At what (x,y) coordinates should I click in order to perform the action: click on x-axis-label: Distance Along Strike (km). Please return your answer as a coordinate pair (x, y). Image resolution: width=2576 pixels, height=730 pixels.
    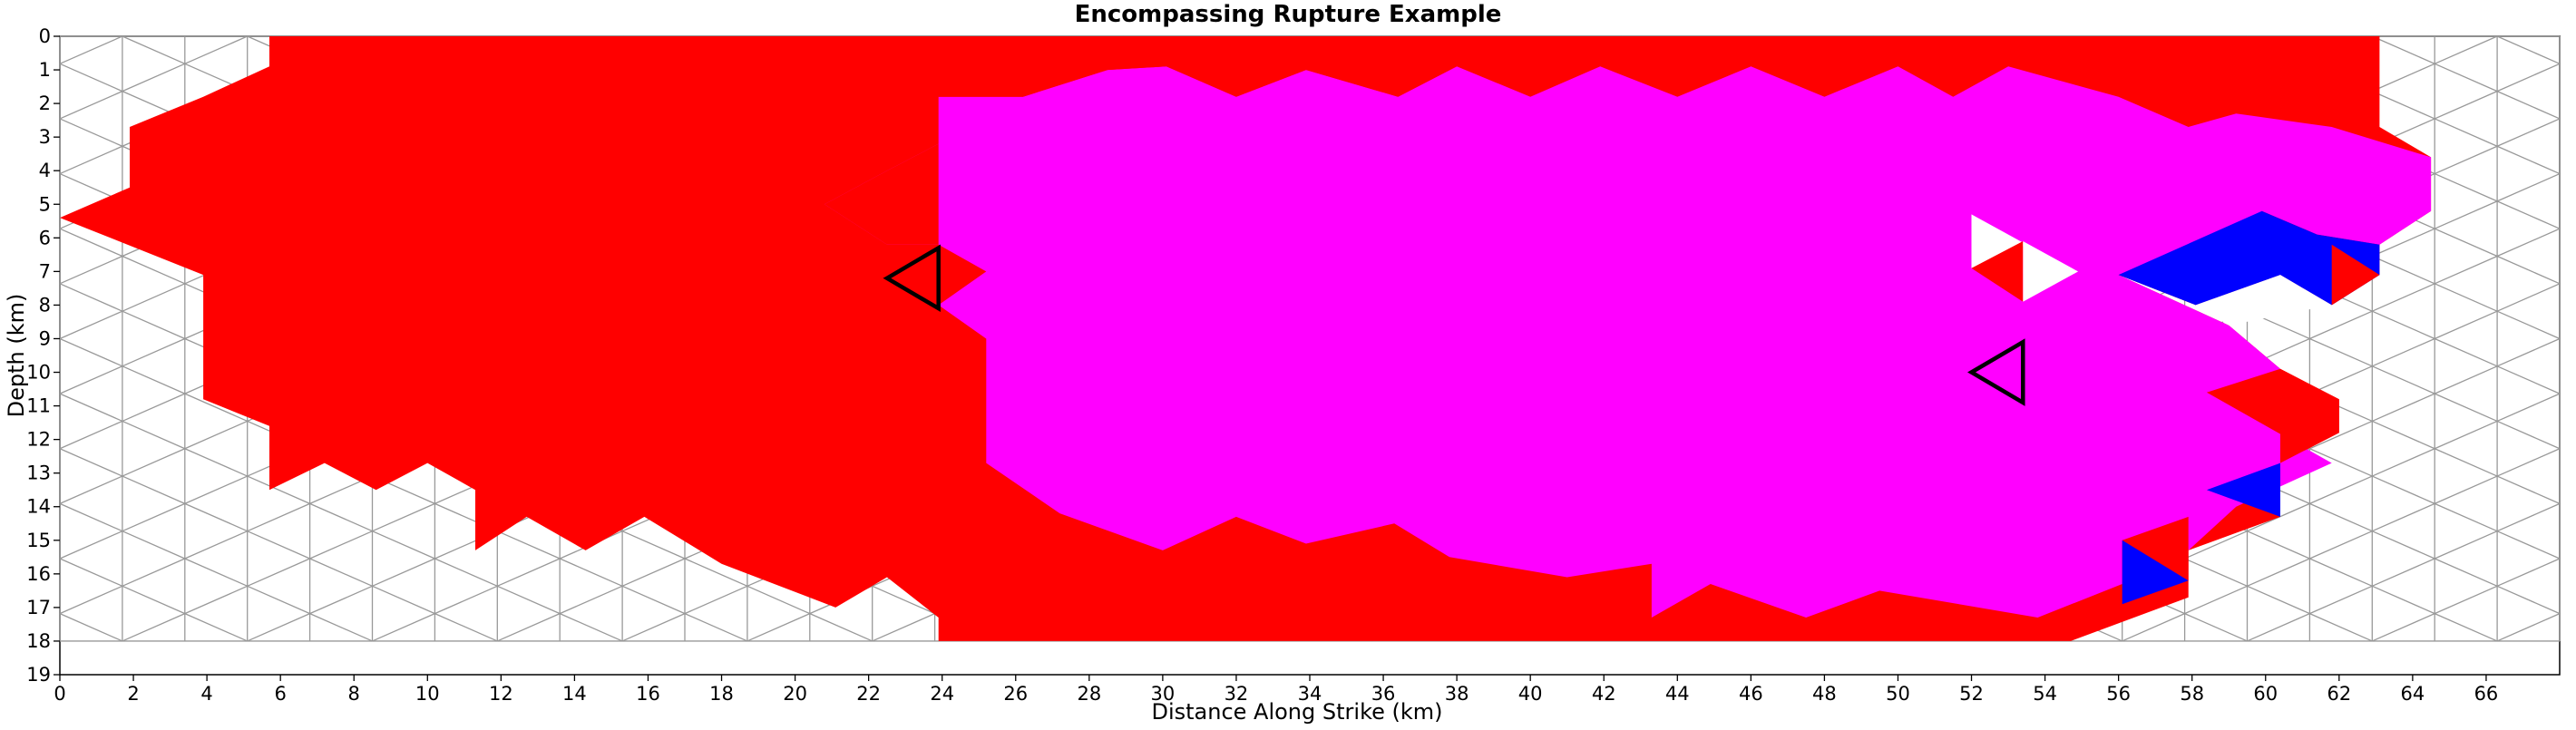
    Looking at the image, I should click on (1296, 712).